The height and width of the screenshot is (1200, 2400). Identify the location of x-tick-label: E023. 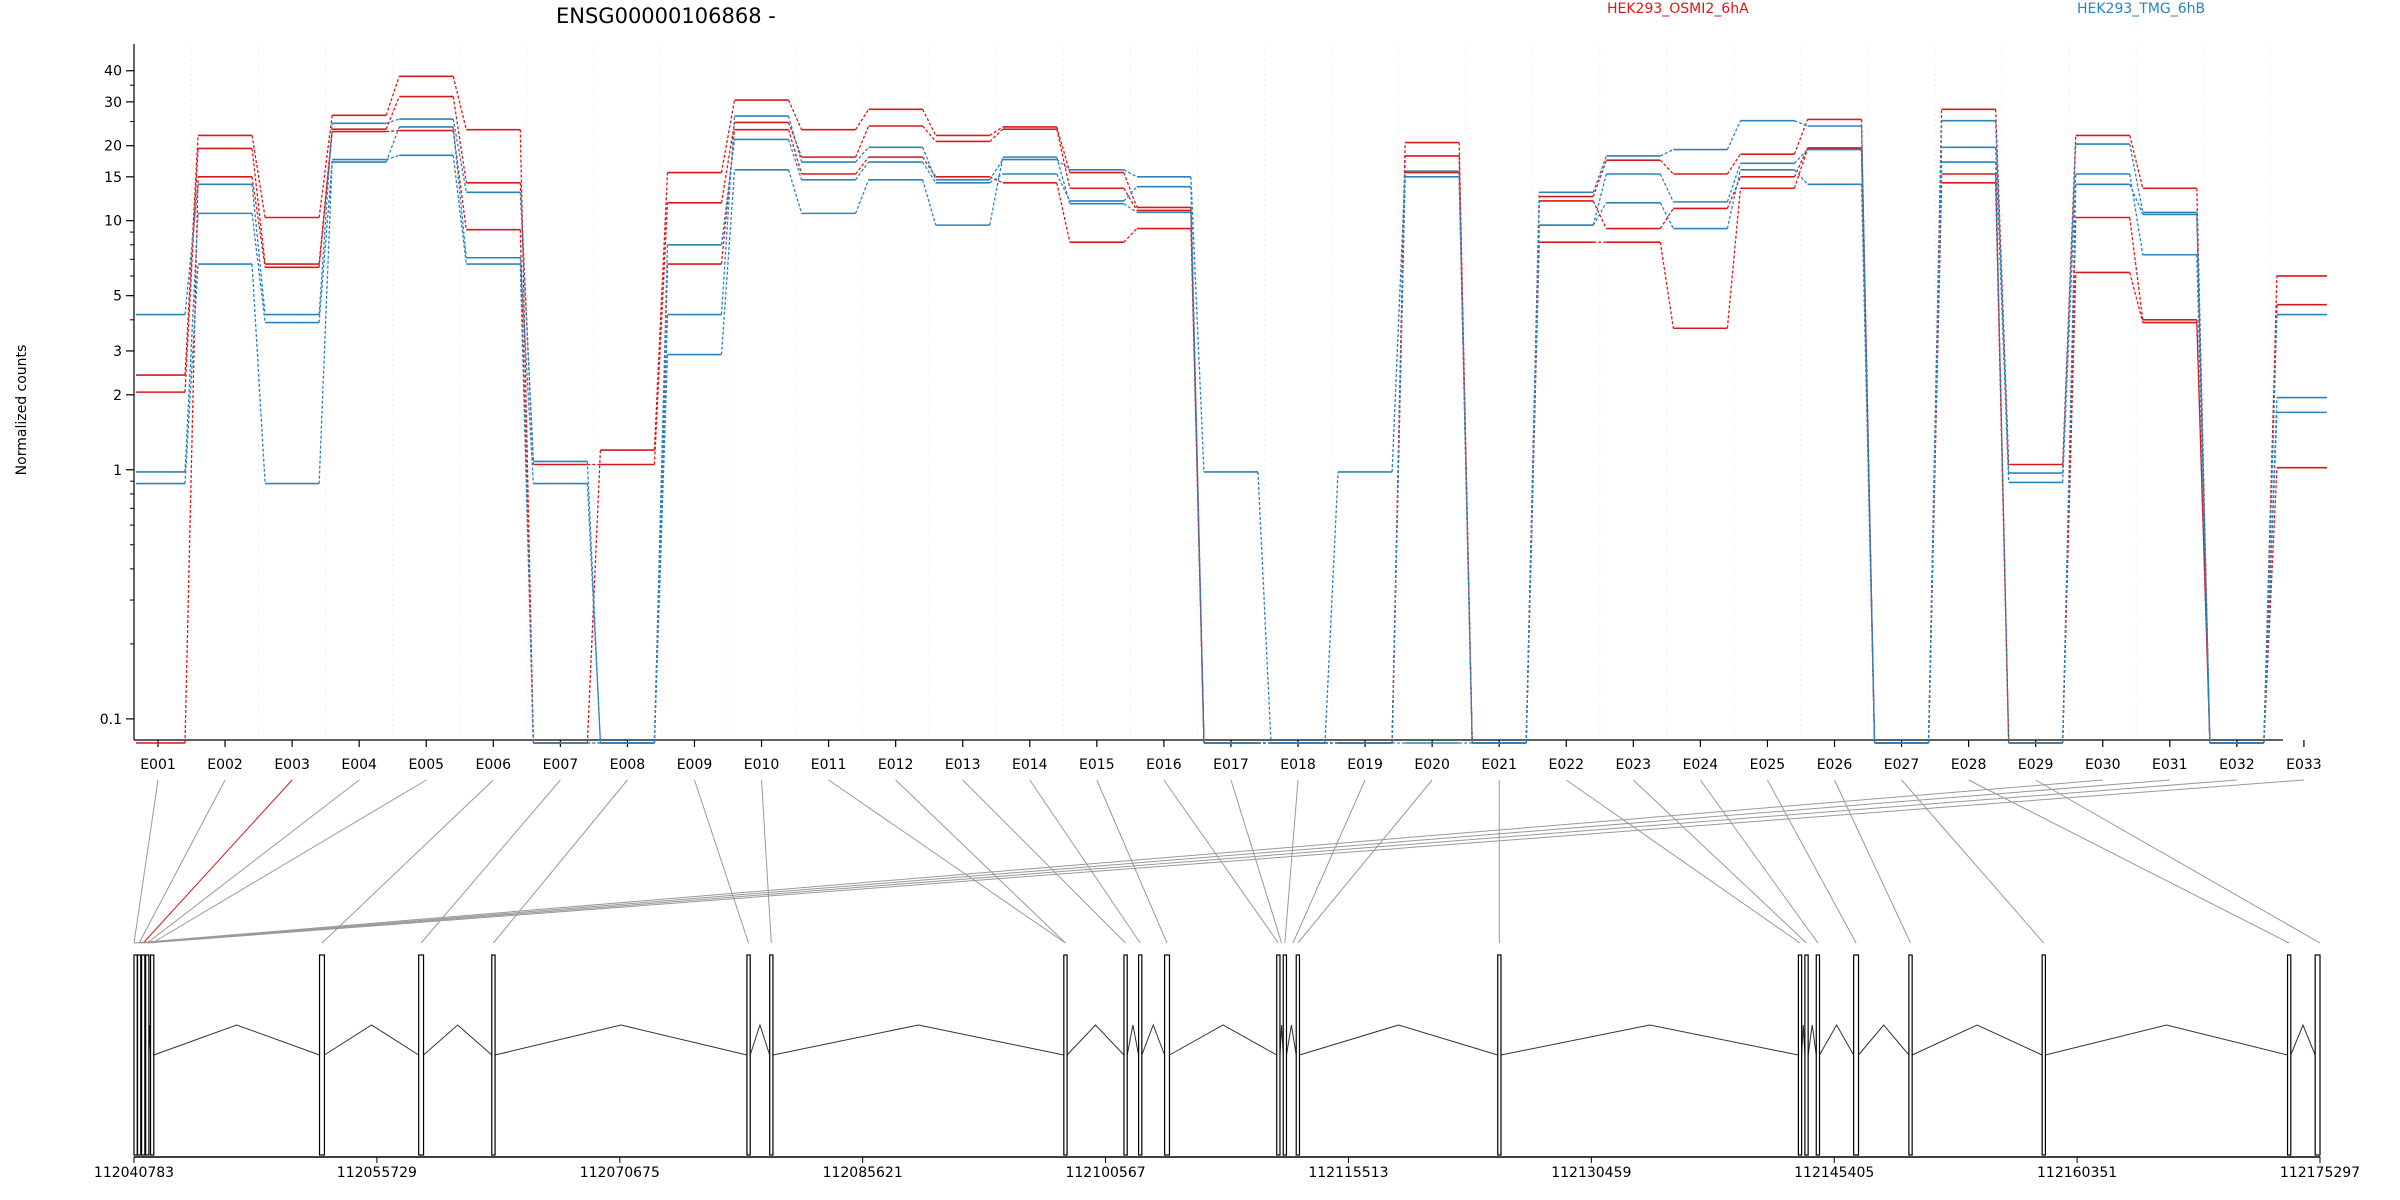
(1634, 765).